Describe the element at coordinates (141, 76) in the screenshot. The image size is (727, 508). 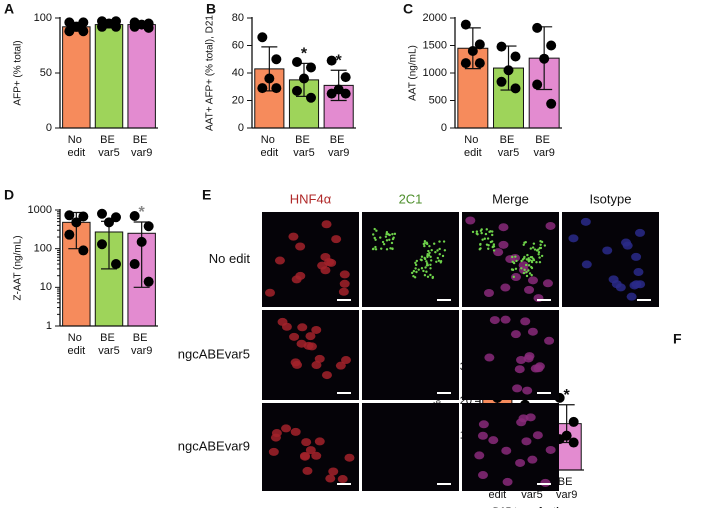
I see `bar` at that location.